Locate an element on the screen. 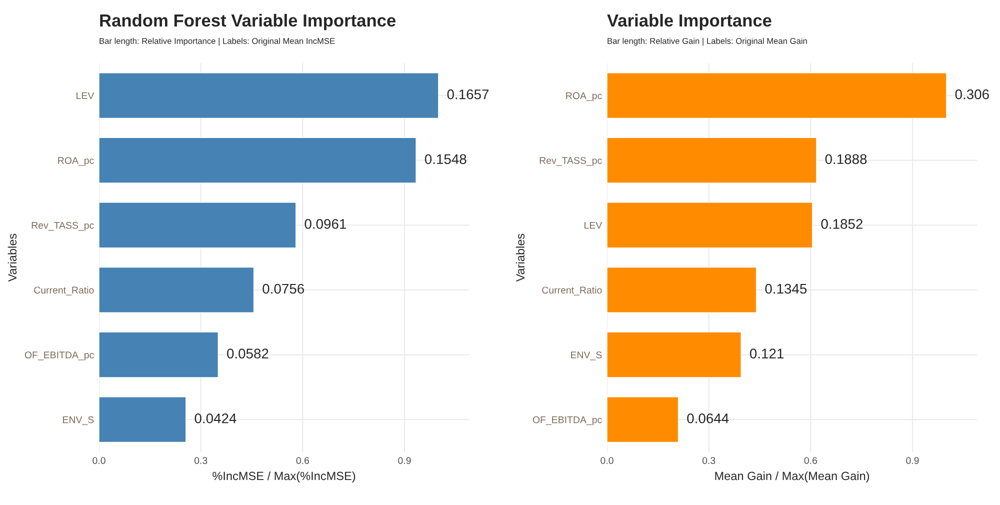 Image resolution: width=1000 pixels, height=505 pixels. annotation: 0.0582 is located at coordinates (247, 353).